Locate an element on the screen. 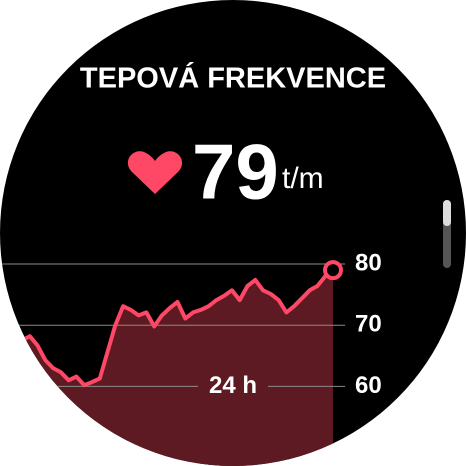 Image resolution: width=466 pixels, height=466 pixels. scroll-thumb is located at coordinates (447, 213).